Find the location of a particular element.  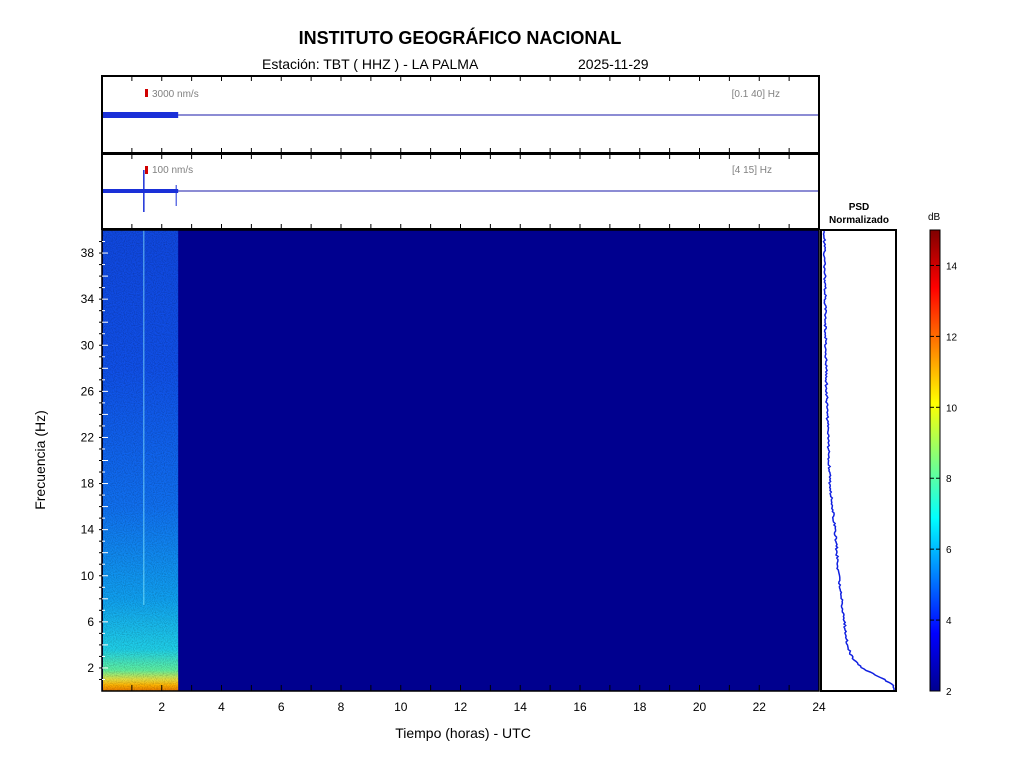

y-tick-label: 34 is located at coordinates (88, 299).